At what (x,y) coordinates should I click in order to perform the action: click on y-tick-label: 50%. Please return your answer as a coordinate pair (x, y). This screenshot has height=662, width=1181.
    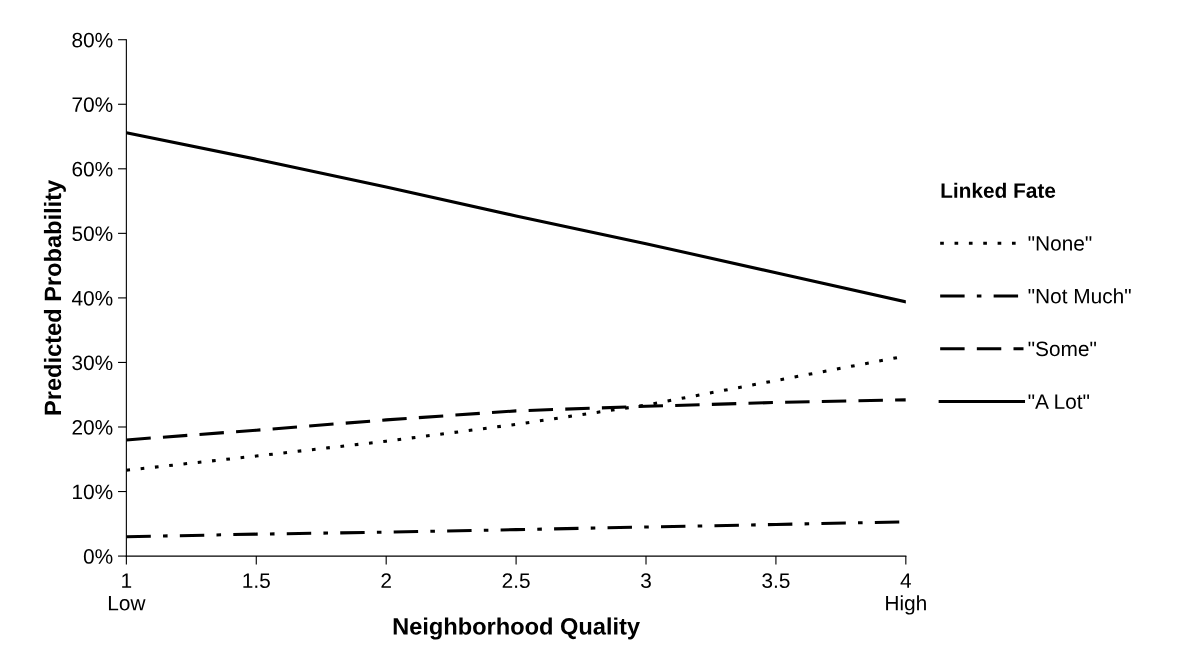
    Looking at the image, I should click on (92, 234).